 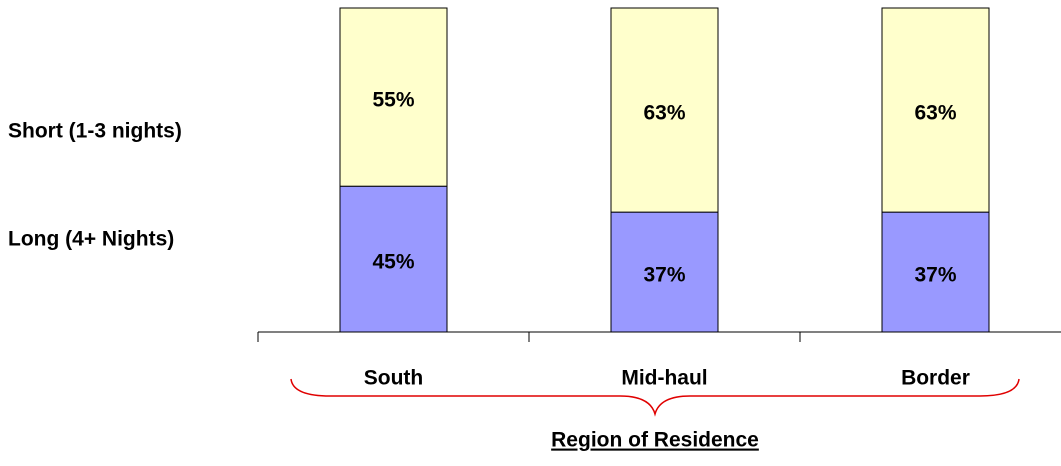 I want to click on data-label: 45%, so click(x=393, y=262).